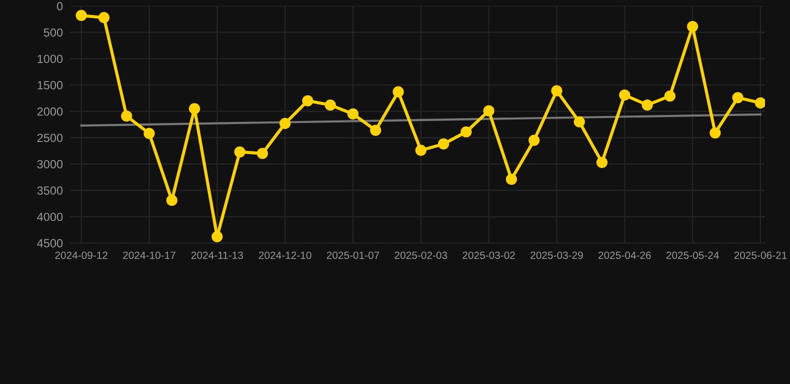  I want to click on x-tick-label: 2025-03-29, so click(556, 255).